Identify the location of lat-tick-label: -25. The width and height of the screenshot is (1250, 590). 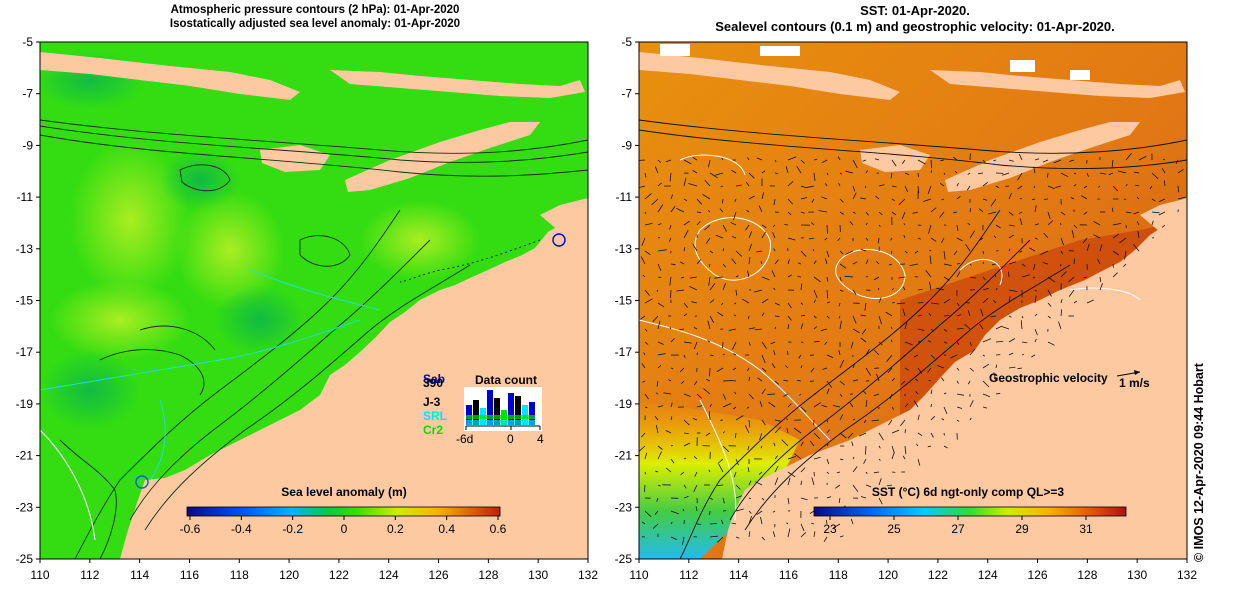
(25, 559).